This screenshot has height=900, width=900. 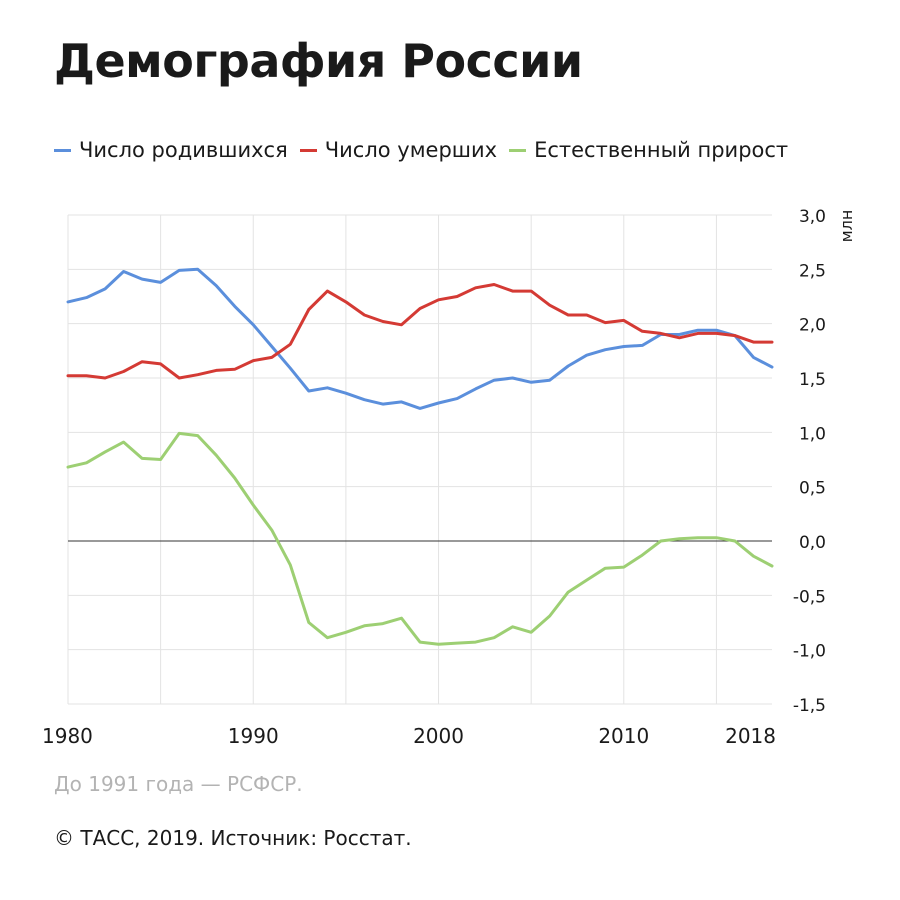 What do you see at coordinates (812, 489) in the screenshot?
I see `y-tick-label: 0,5` at bounding box center [812, 489].